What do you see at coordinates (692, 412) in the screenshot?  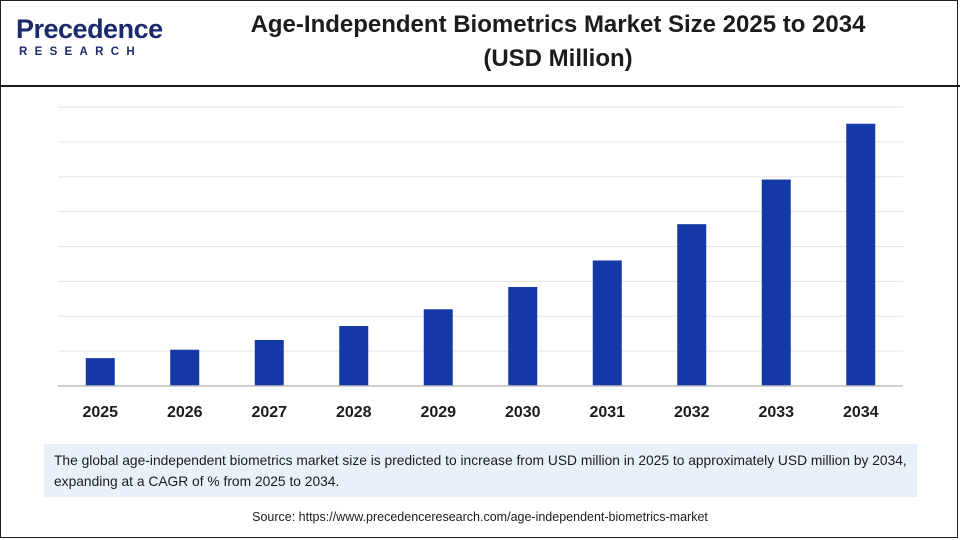 I see `x-tick-label-2032: 2032` at bounding box center [692, 412].